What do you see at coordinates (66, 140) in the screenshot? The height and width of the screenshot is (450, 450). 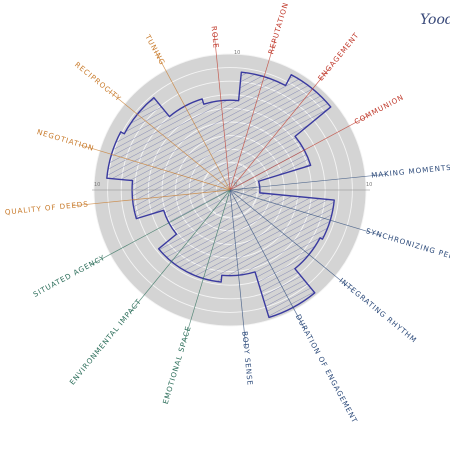 I see `sector-label: NEGOTIATION` at bounding box center [66, 140].